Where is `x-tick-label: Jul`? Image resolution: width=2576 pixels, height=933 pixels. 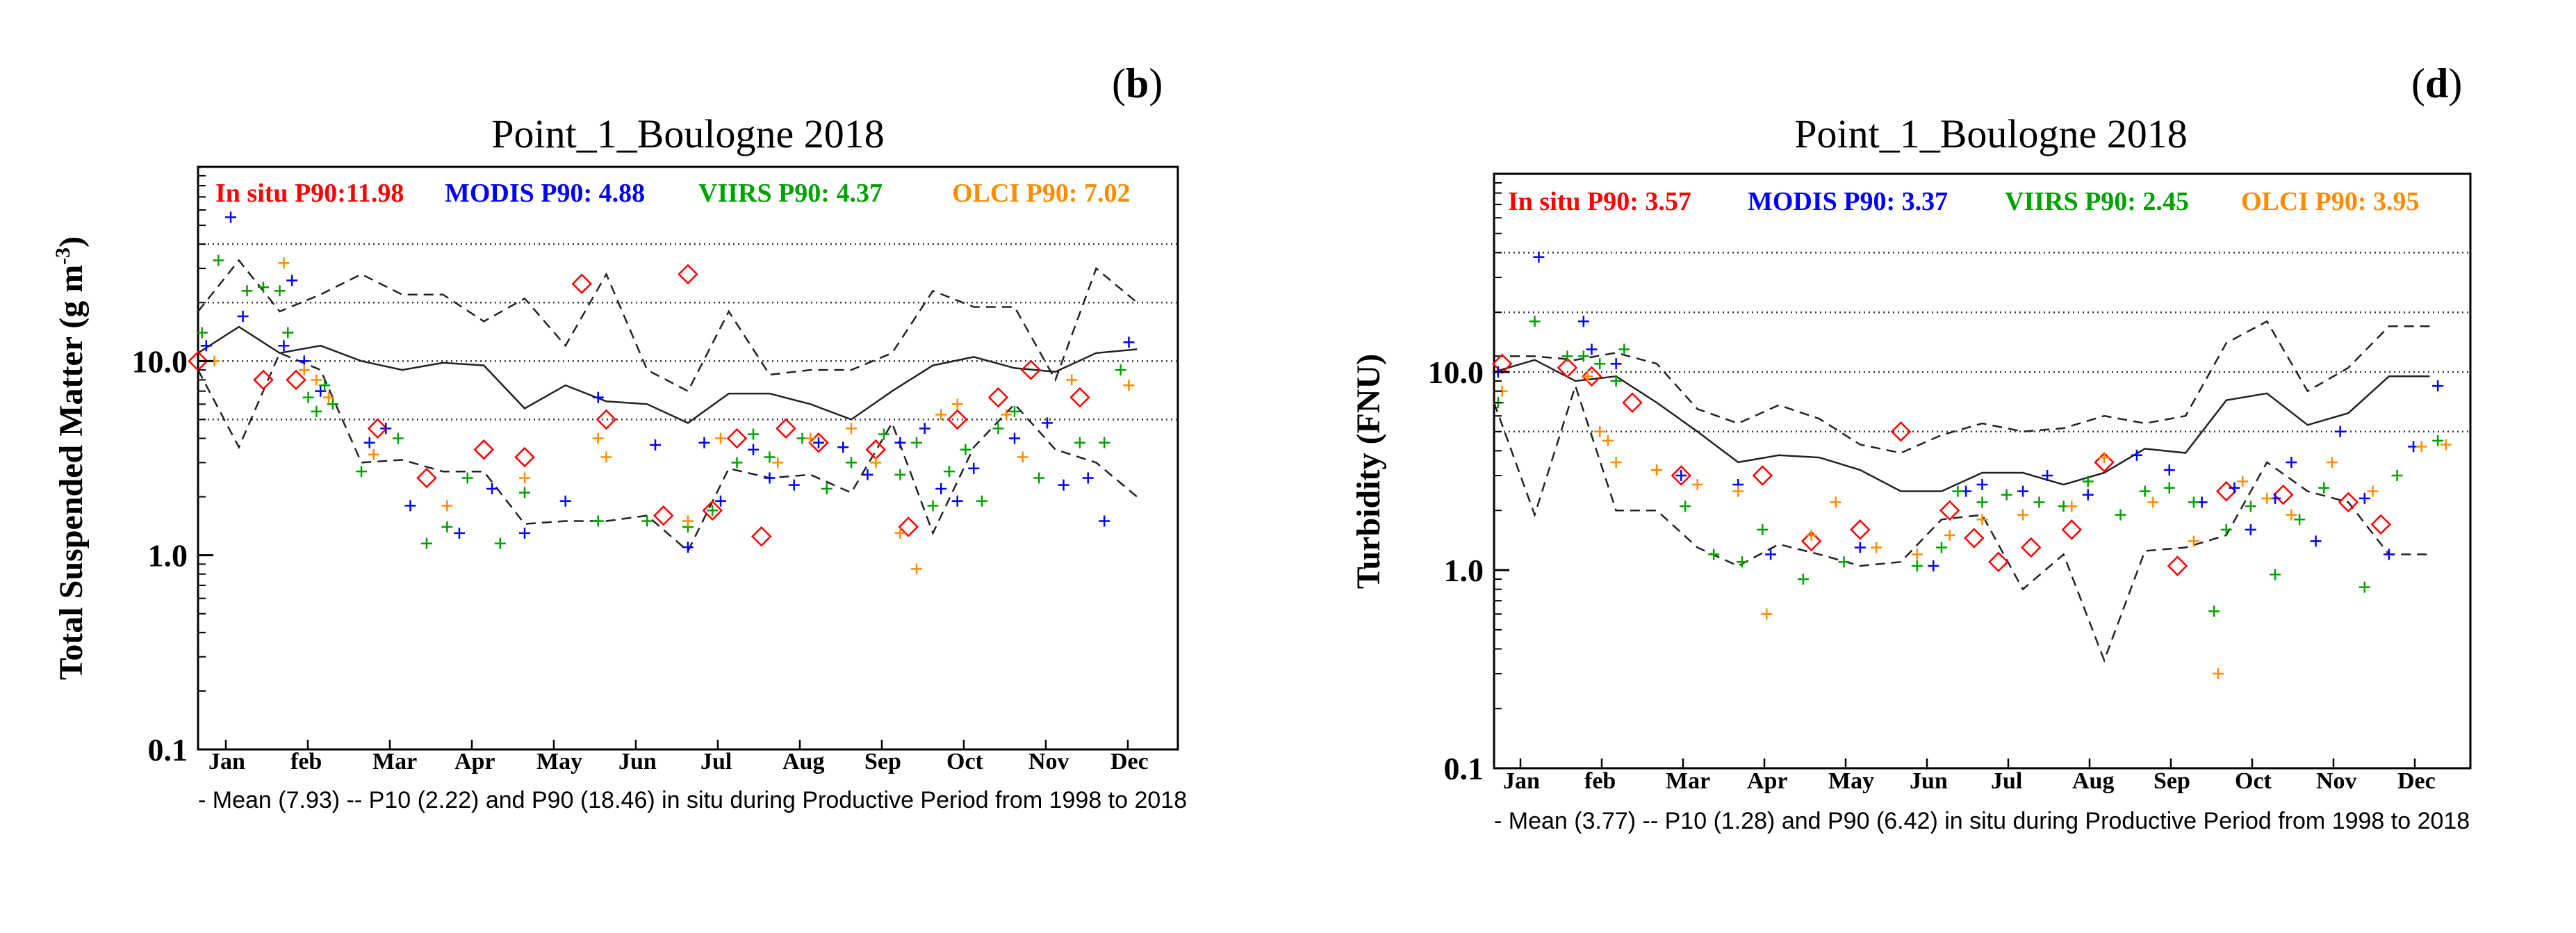
x-tick-label: Jul is located at coordinates (2007, 781).